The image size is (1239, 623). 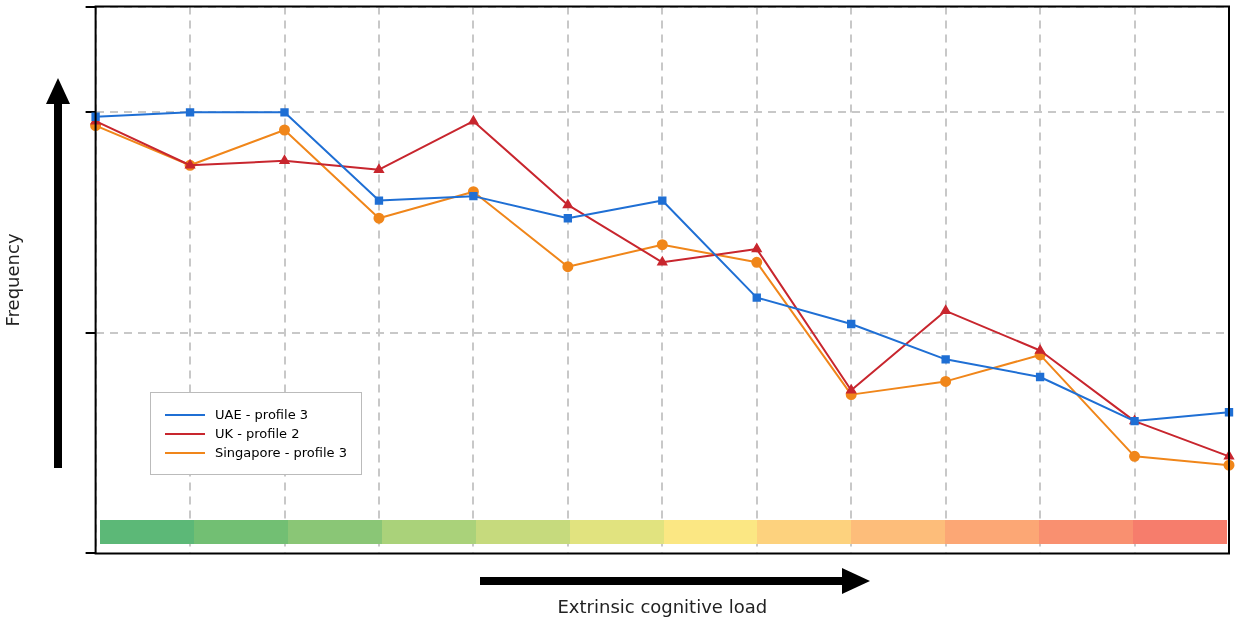 I want to click on x-axis-title: Extrinsic cognitive load, so click(x=662, y=606).